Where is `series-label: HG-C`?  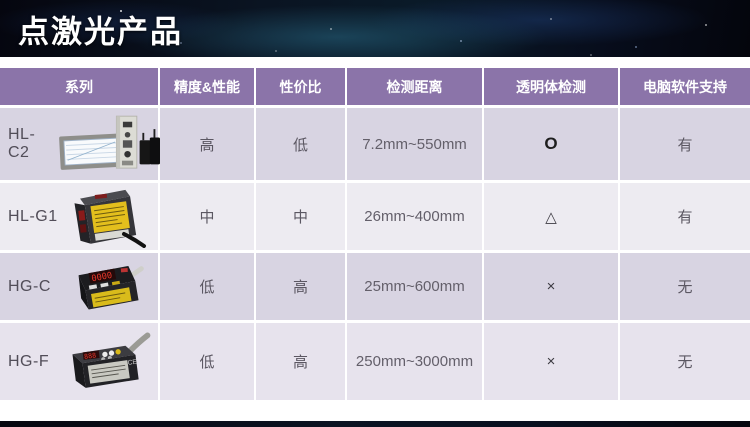 series-label: HG-C is located at coordinates (29, 286).